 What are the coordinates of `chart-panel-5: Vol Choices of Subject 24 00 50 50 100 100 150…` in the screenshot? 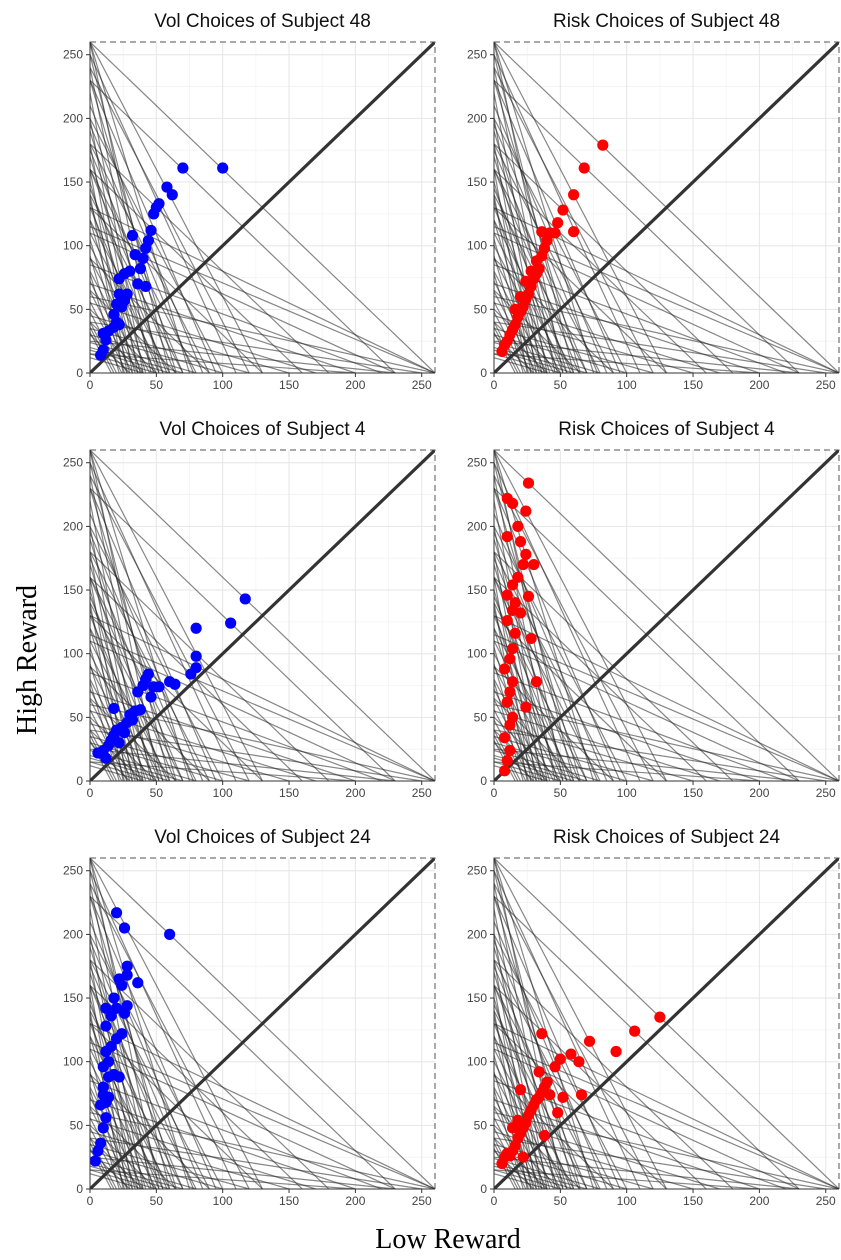 It's located at (249, 1017).